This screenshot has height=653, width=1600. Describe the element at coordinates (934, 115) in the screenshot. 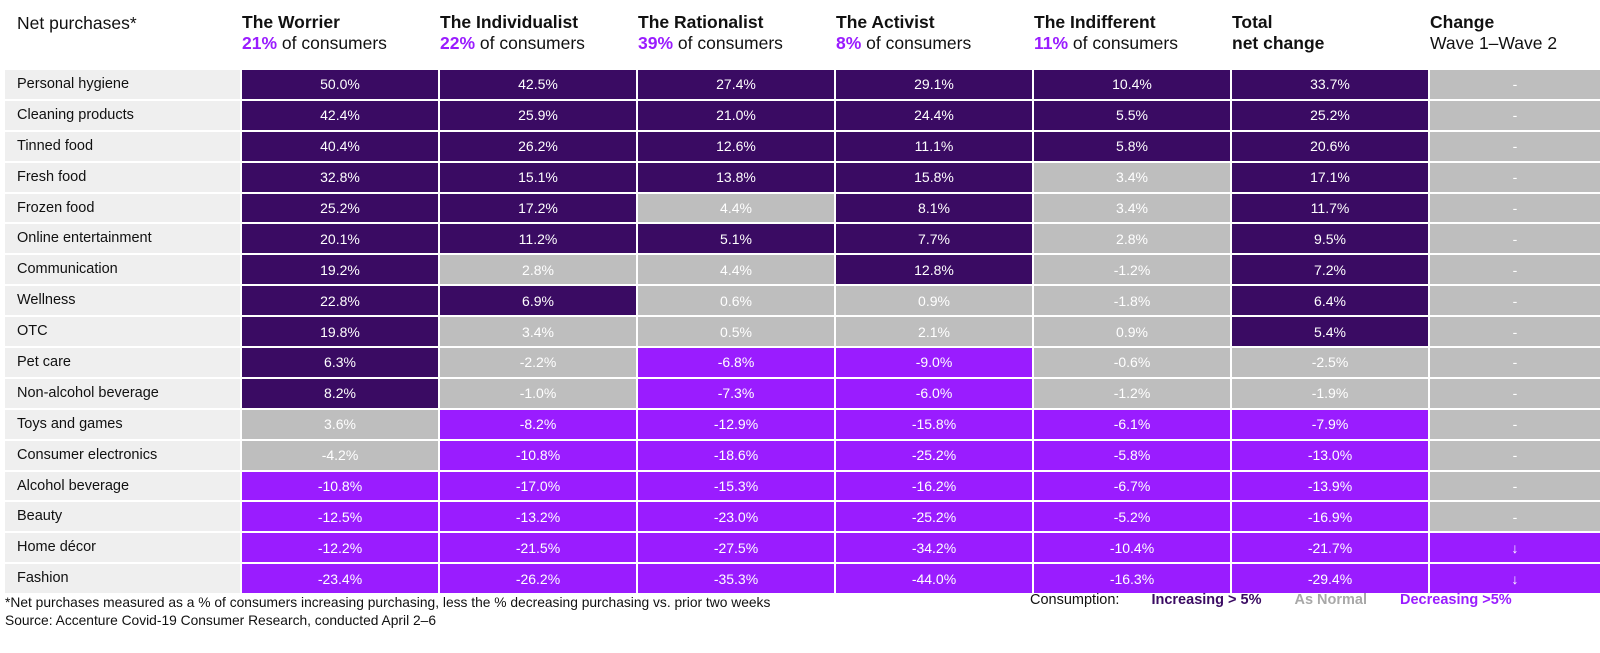

I see `data-cell: 24.4%` at that location.